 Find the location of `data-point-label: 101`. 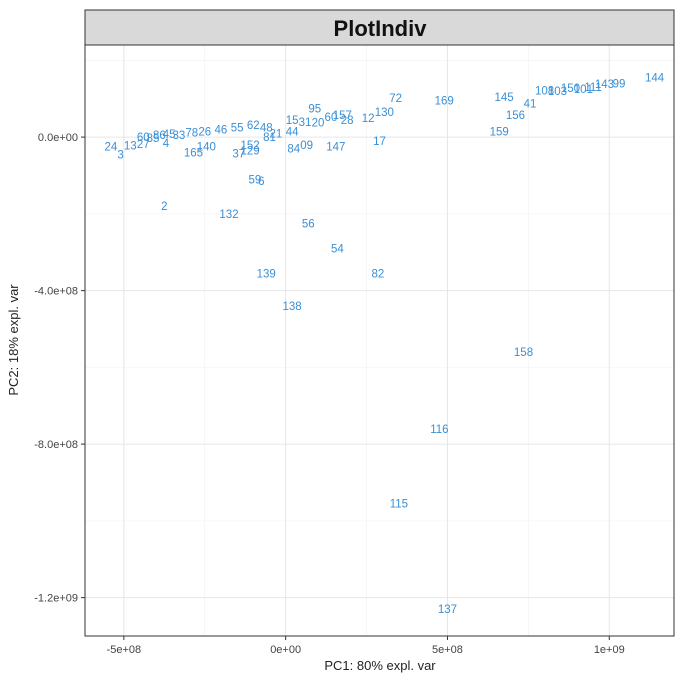

data-point-label: 101 is located at coordinates (583, 90).